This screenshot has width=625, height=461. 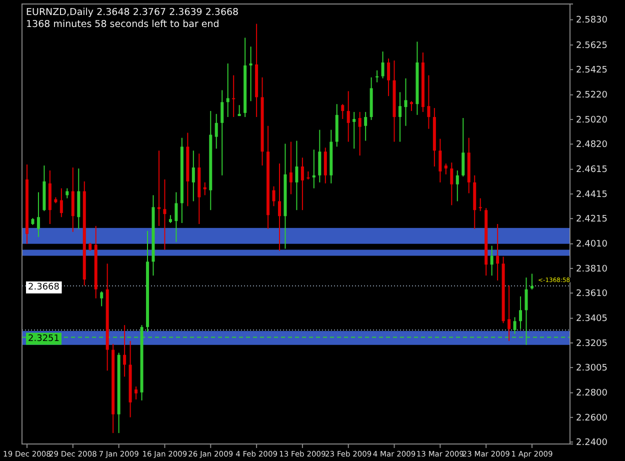 What do you see at coordinates (592, 319) in the screenshot?
I see `y-tick-label: 2.3405` at bounding box center [592, 319].